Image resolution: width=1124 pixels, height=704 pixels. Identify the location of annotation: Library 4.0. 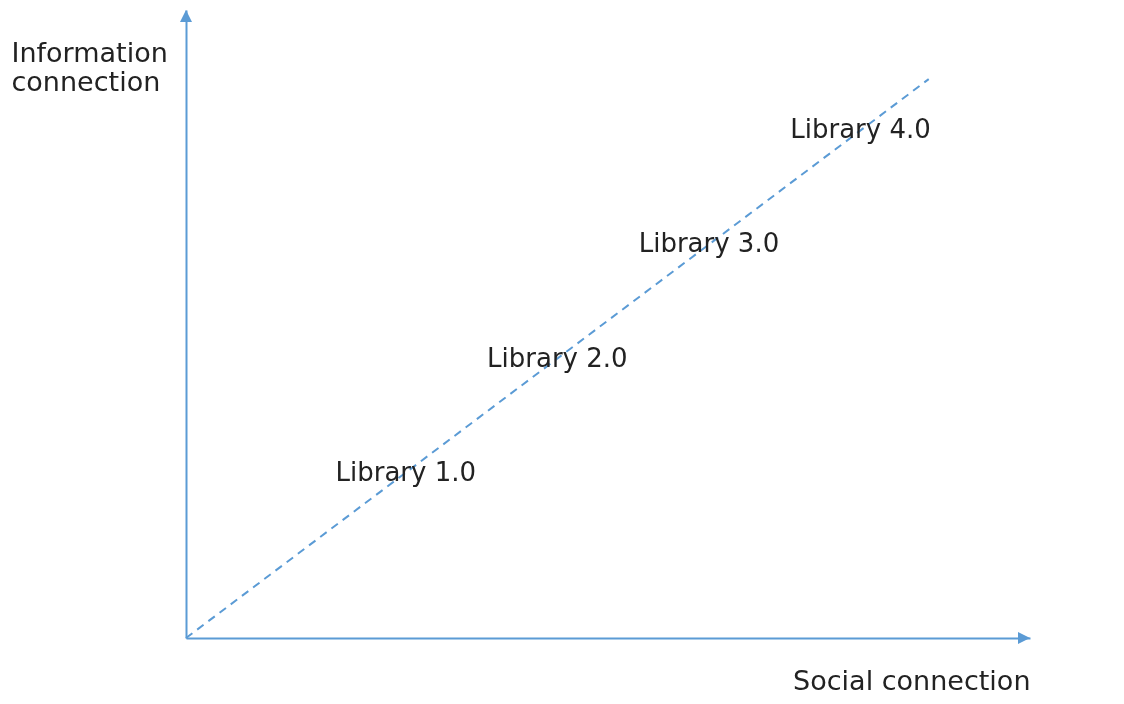
(860, 129).